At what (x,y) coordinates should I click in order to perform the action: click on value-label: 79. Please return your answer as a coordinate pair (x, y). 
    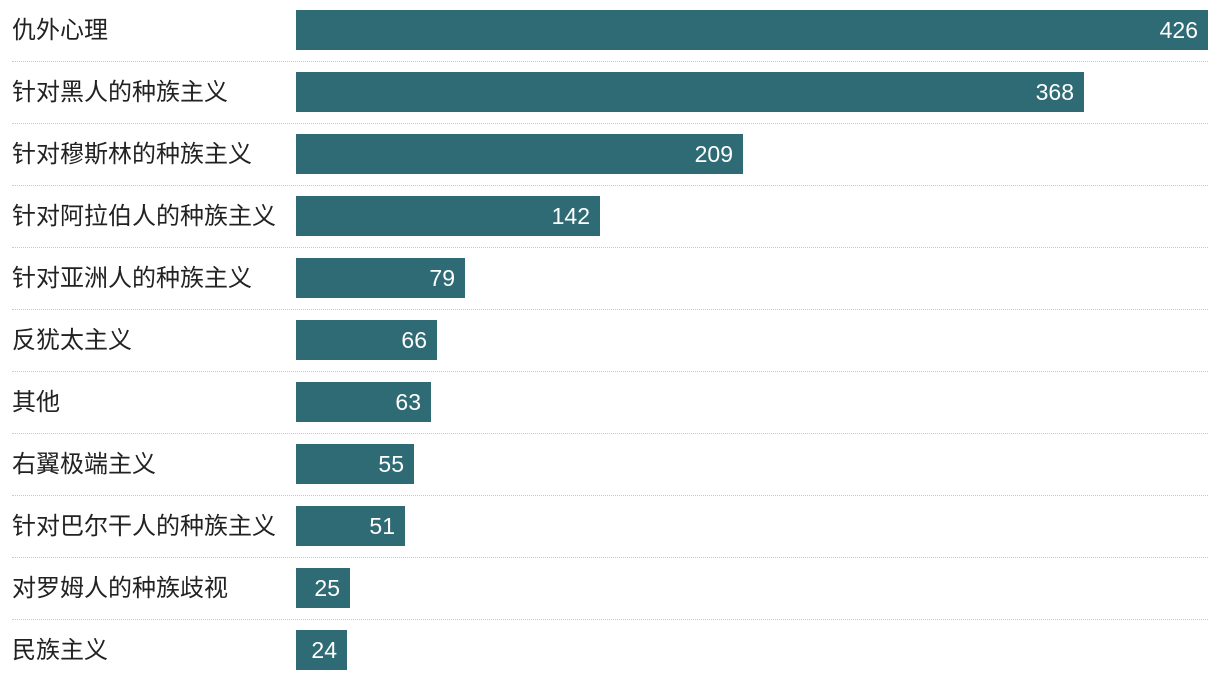
    Looking at the image, I should click on (442, 278).